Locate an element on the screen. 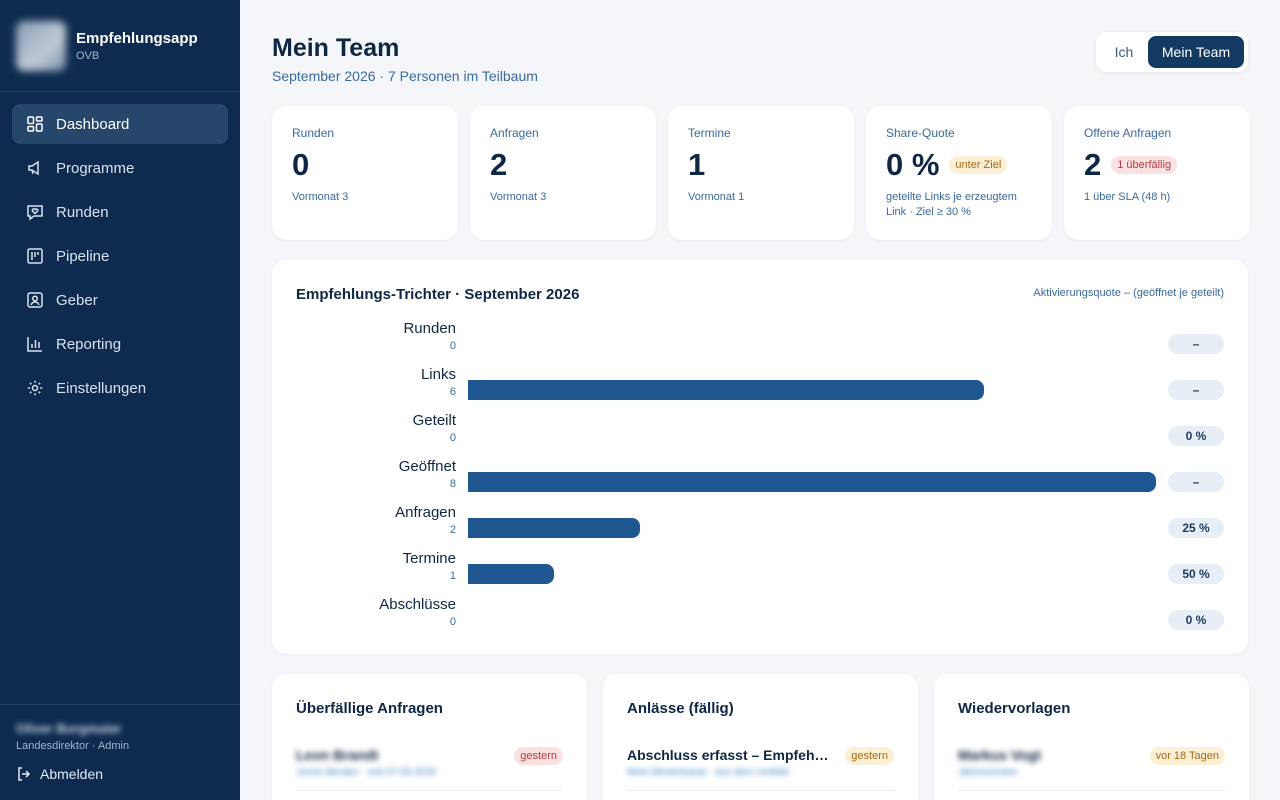 The height and width of the screenshot is (800, 1280). status-badge: vor 18 Tagen is located at coordinates (1187, 756).